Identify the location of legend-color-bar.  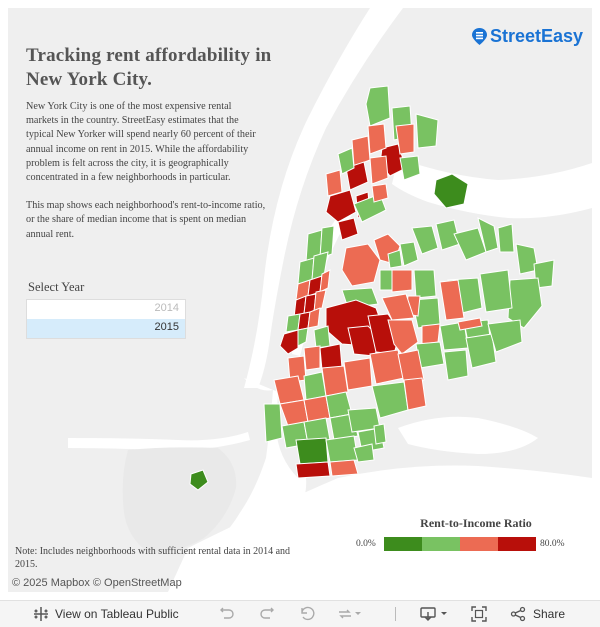
(460, 544).